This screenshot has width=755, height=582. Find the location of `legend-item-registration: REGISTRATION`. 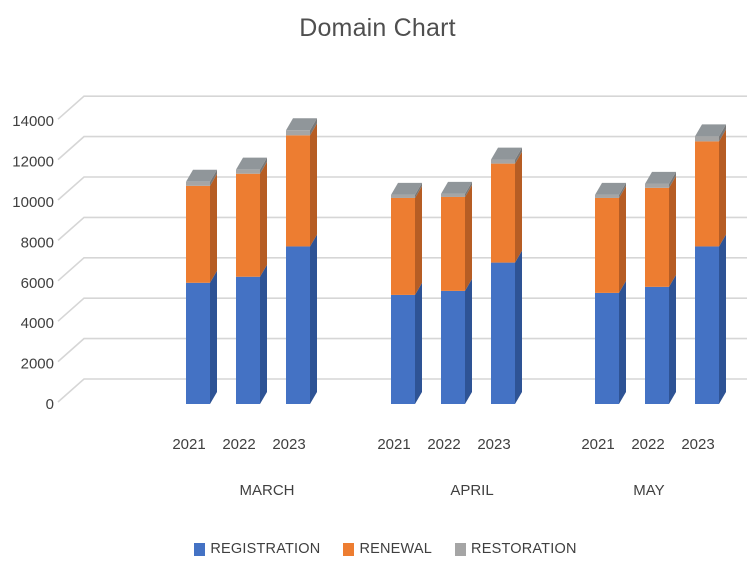

legend-item-registration: REGISTRATION is located at coordinates (257, 549).